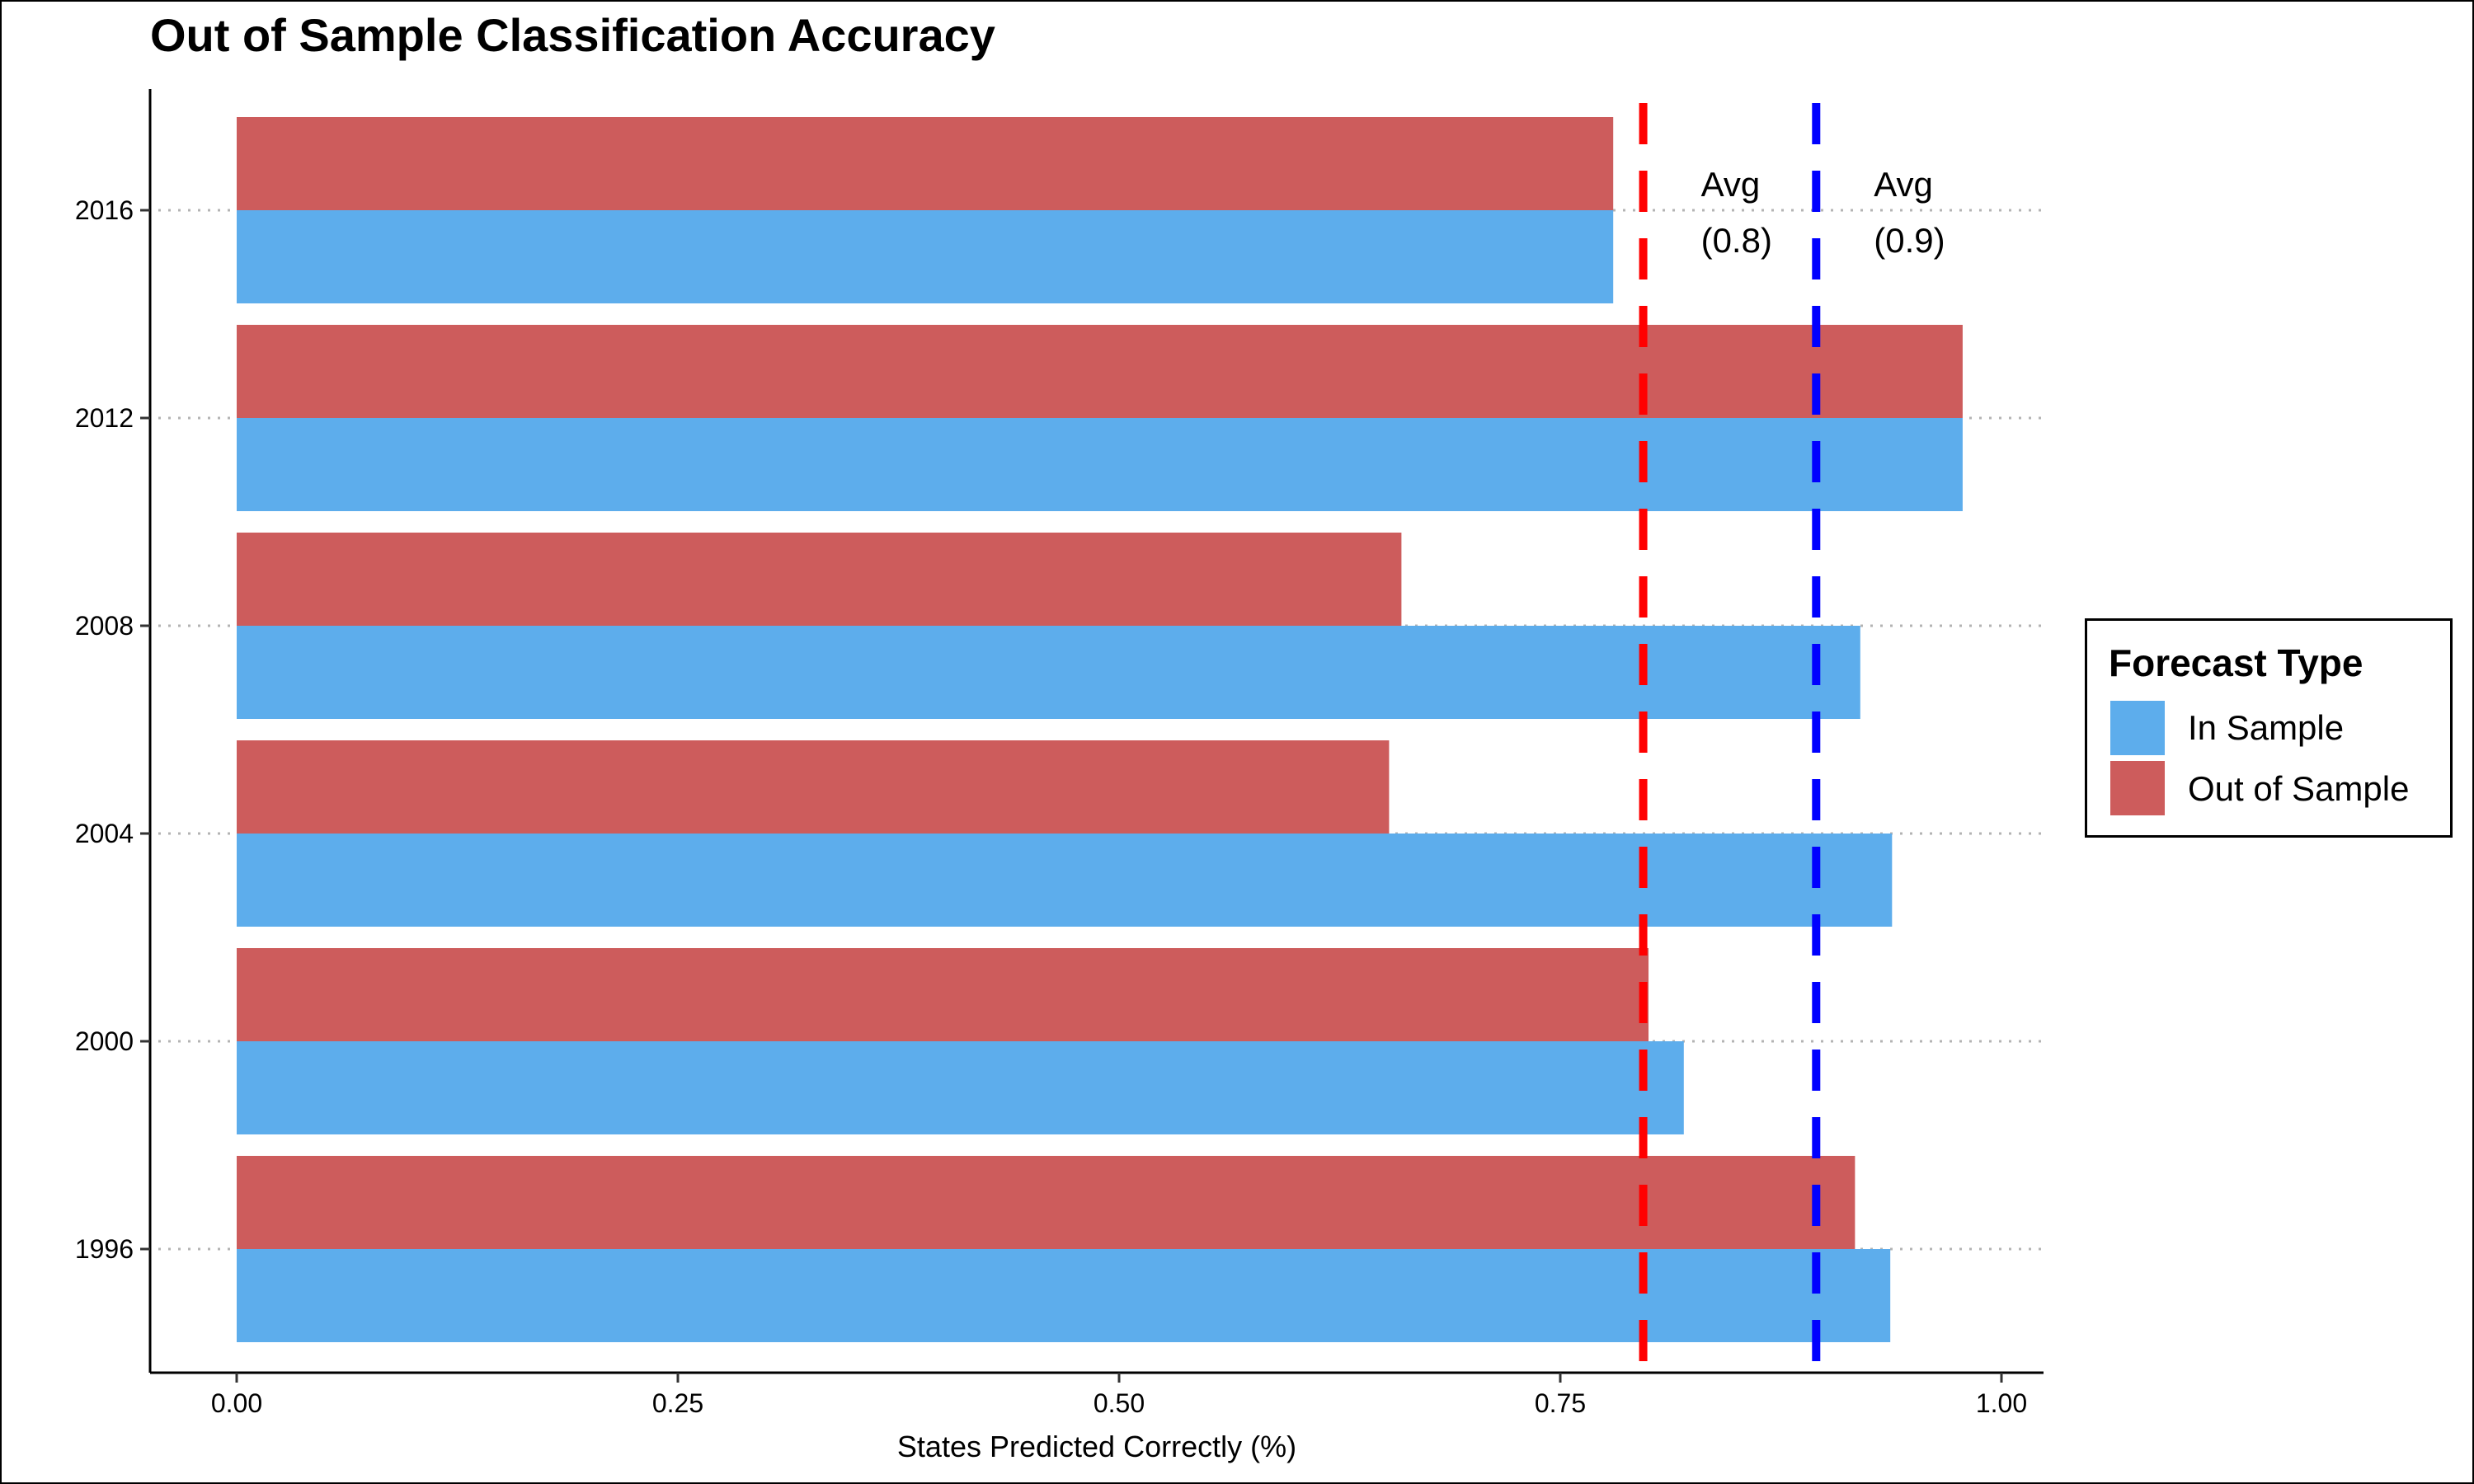 The image size is (2474, 1484). I want to click on legend: Forecast Type In Sample Out of Sample, so click(2269, 728).